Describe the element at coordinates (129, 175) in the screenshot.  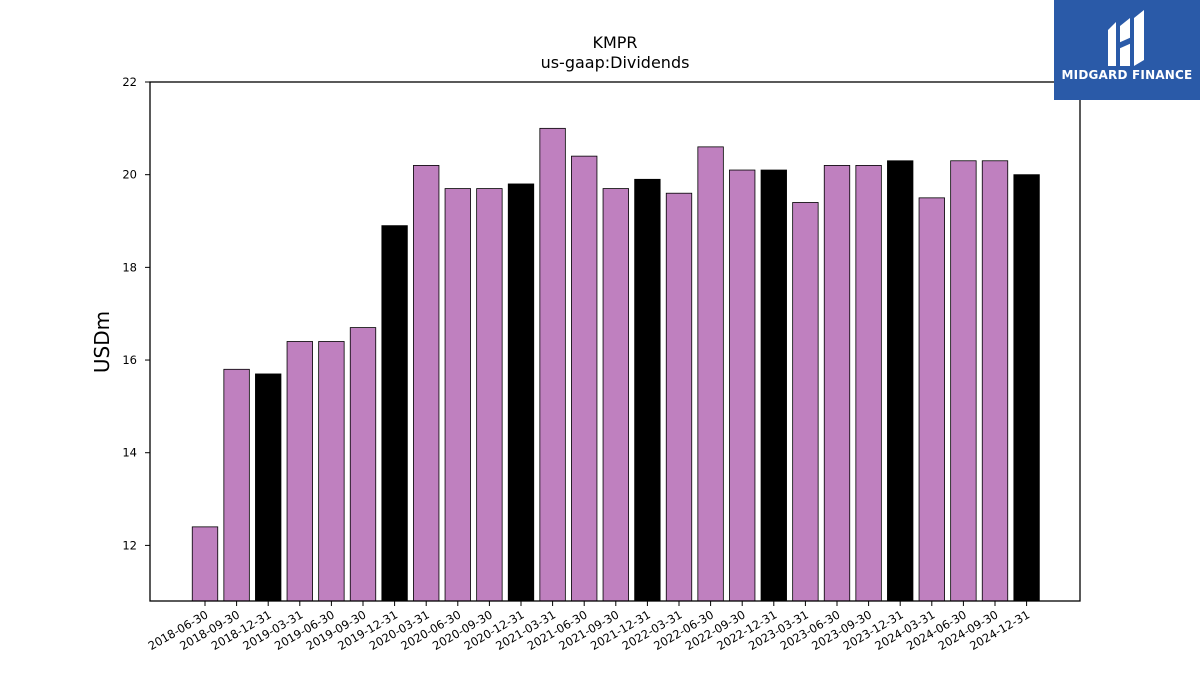
I see `y-tick-label: 20` at that location.